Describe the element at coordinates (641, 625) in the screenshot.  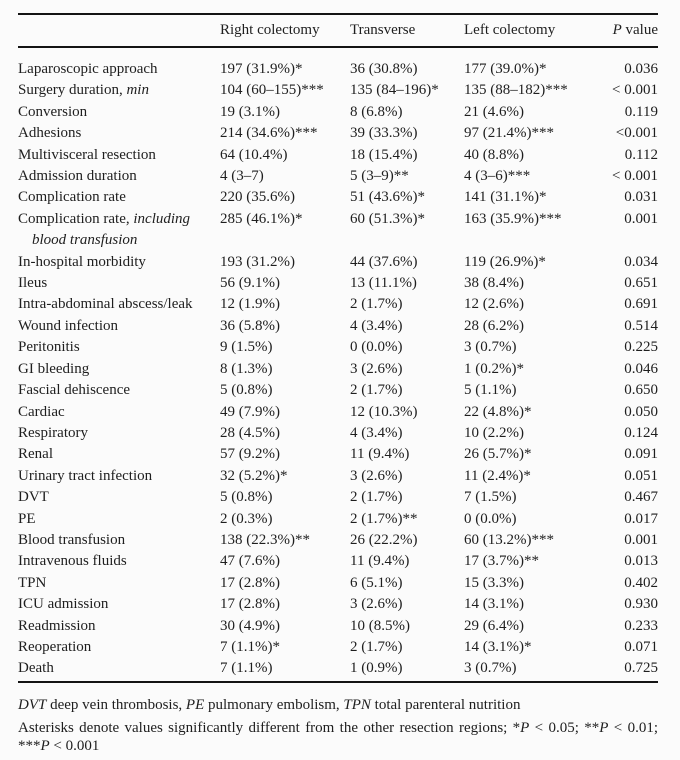
I see `cell-p-value: 0.233` at that location.